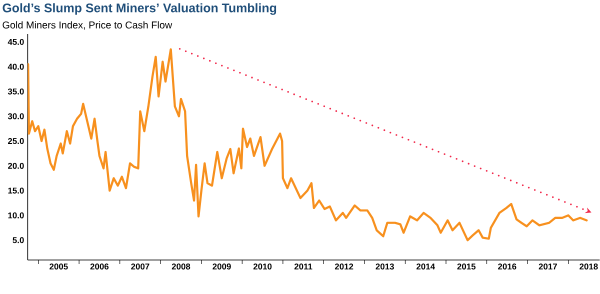 Image resolution: width=600 pixels, height=294 pixels. What do you see at coordinates (99, 267) in the screenshot?
I see `x-tick-label: 2006` at bounding box center [99, 267].